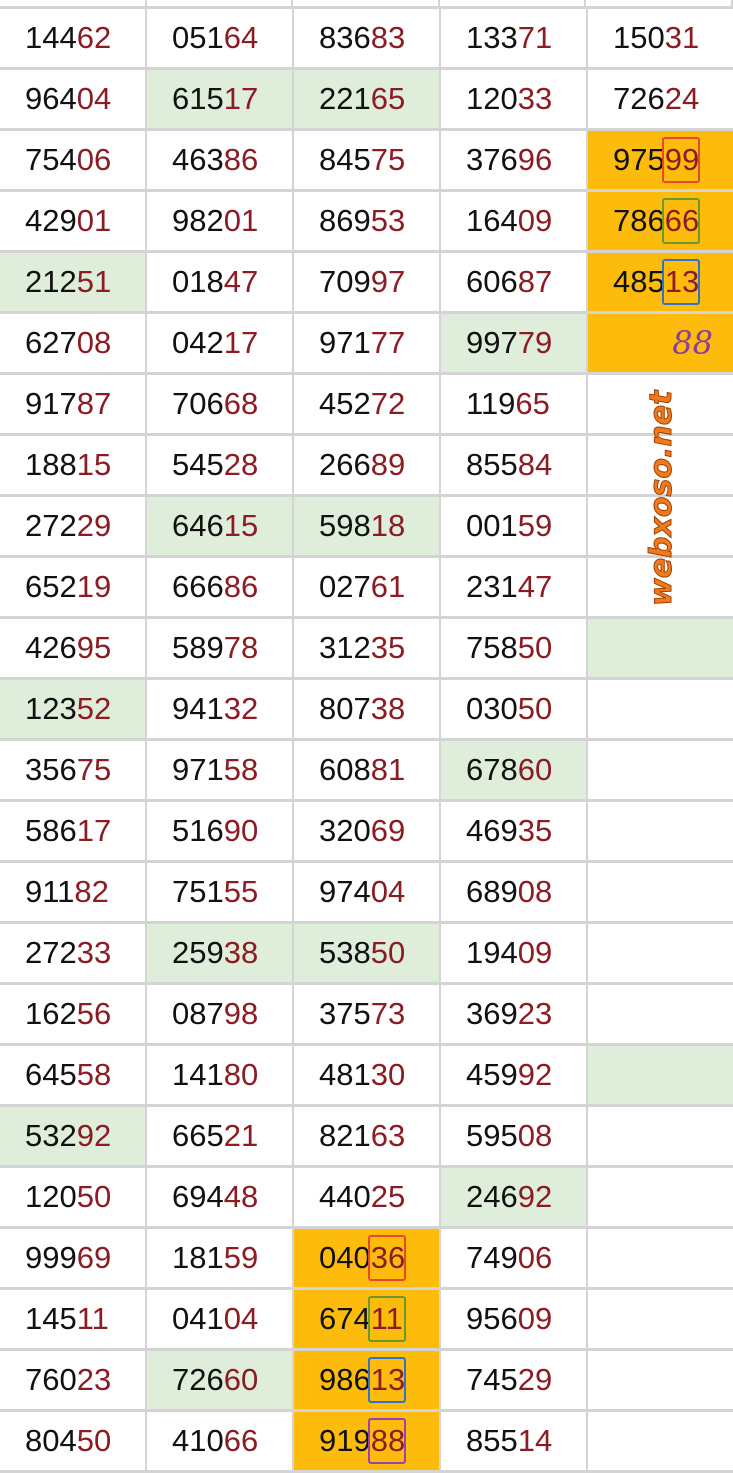  Describe the element at coordinates (367, 1442) in the screenshot. I see `number-cell: 91988` at that location.